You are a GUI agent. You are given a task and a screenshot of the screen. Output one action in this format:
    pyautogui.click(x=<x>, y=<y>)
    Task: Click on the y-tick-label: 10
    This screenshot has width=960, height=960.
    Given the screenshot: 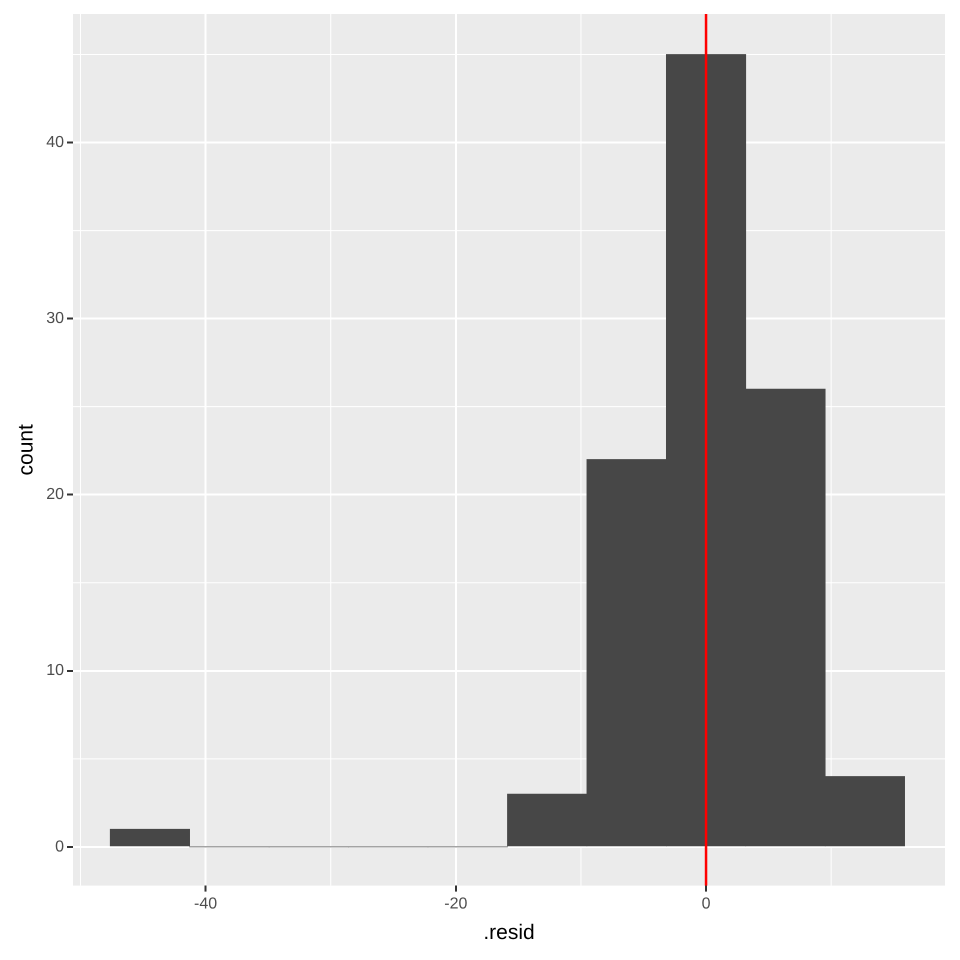 What is the action you would take?
    pyautogui.click(x=55, y=671)
    